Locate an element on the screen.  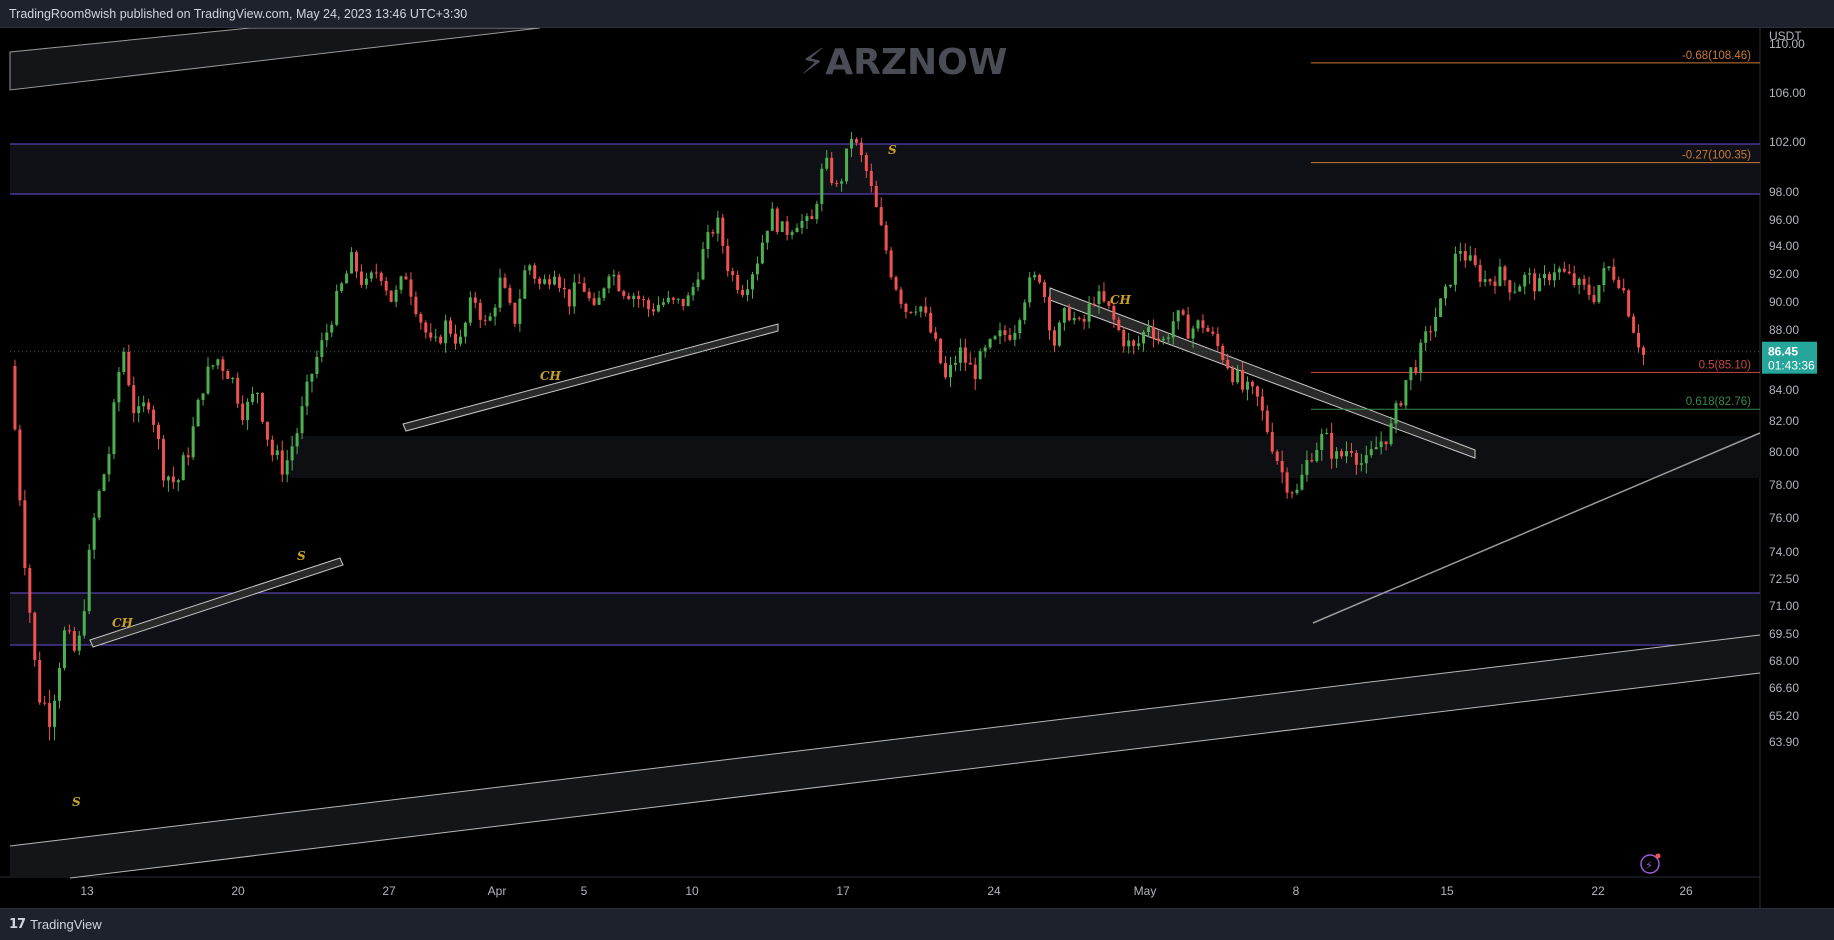
tradingview-logo-text: TradingView is located at coordinates (66, 924).